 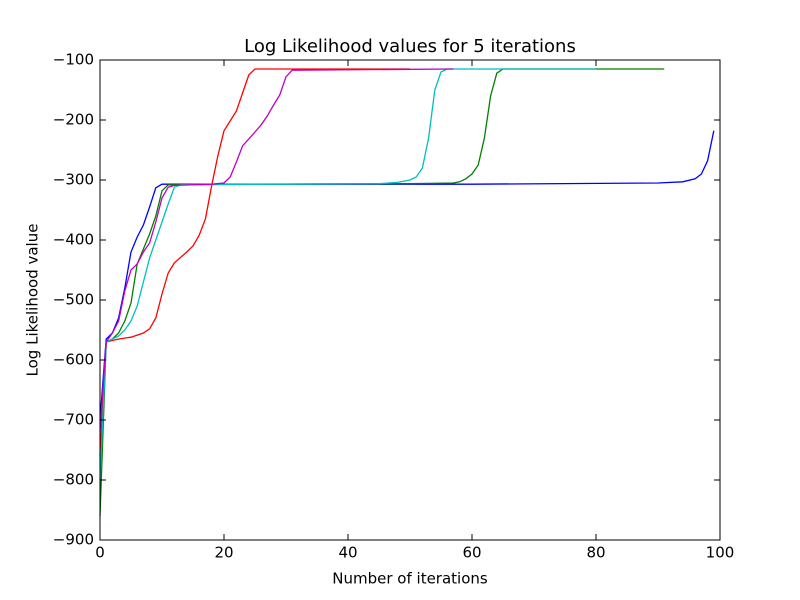 What do you see at coordinates (73, 540) in the screenshot?
I see `y-tick-label: −900` at bounding box center [73, 540].